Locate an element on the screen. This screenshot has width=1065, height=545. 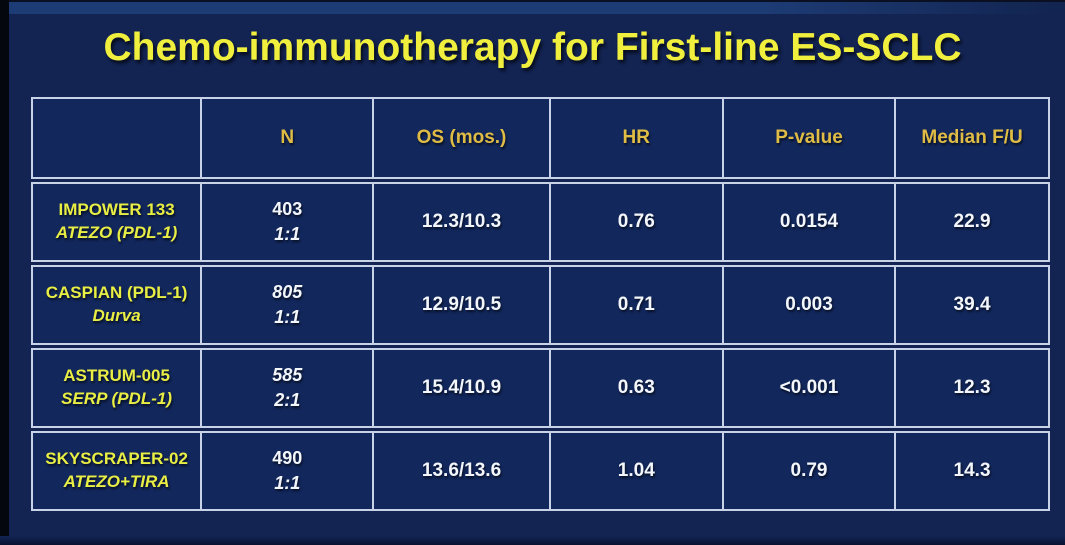
trial-agent: SERP (PDL-1) is located at coordinates (116, 398).